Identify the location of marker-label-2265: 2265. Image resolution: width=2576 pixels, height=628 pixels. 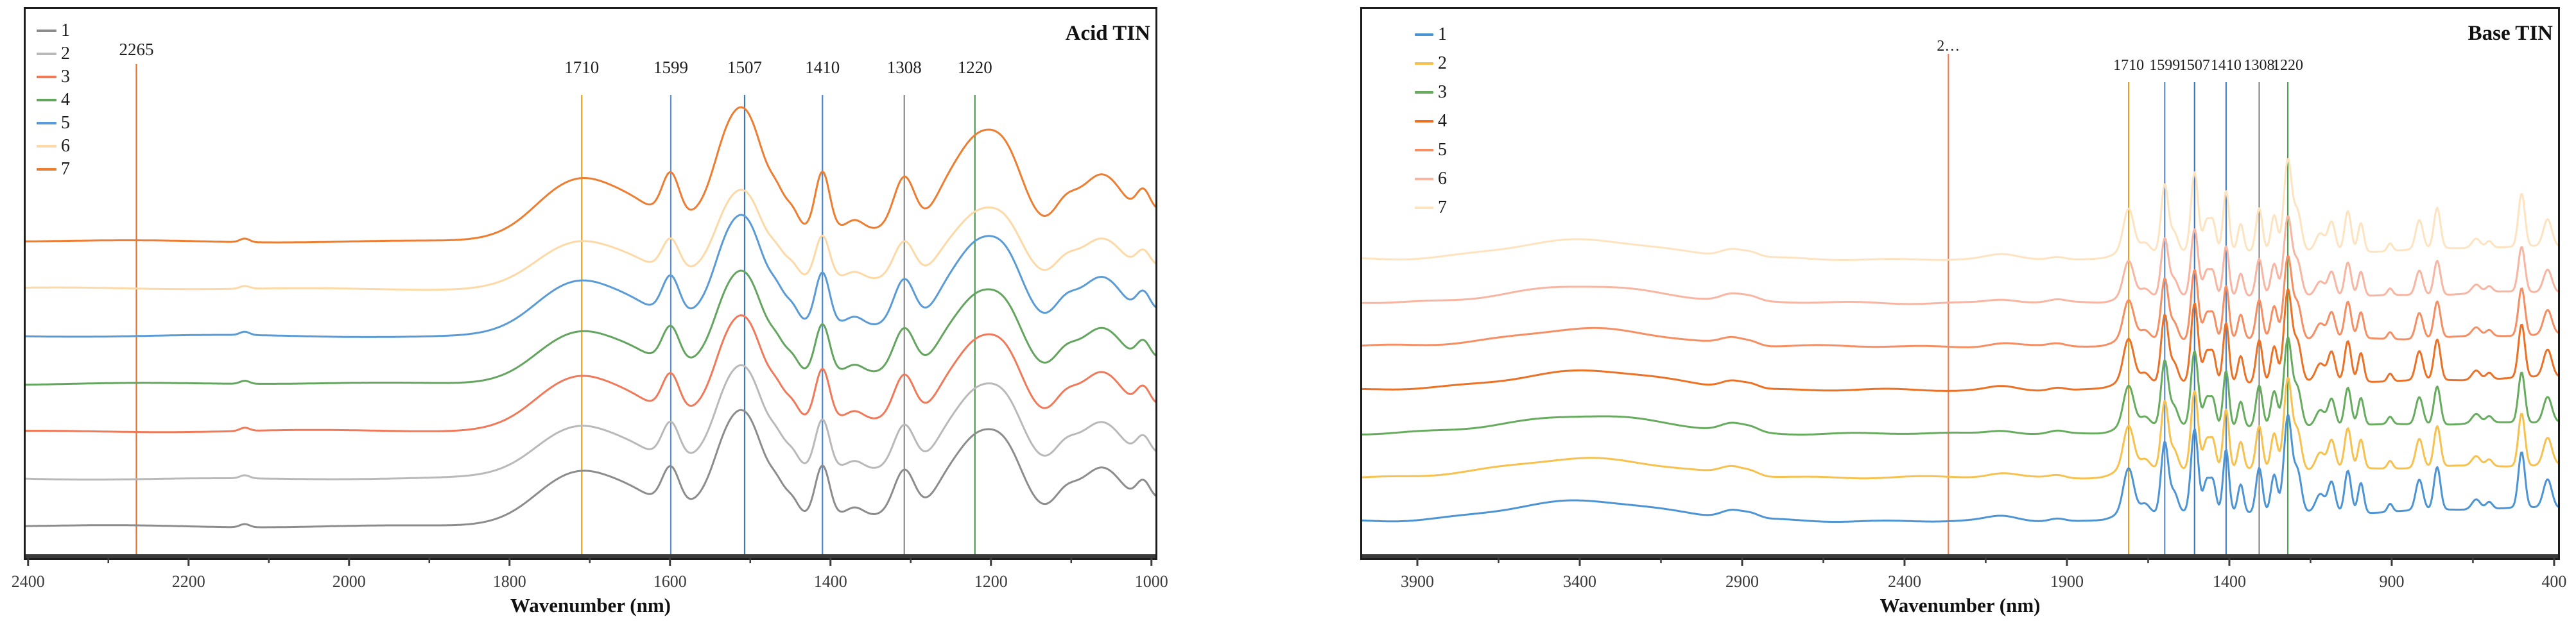
(137, 50).